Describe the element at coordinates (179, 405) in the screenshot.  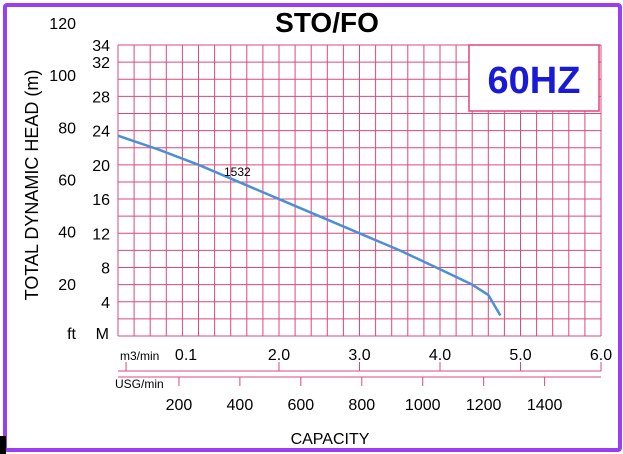
I see `x-tick-usg: 200` at that location.